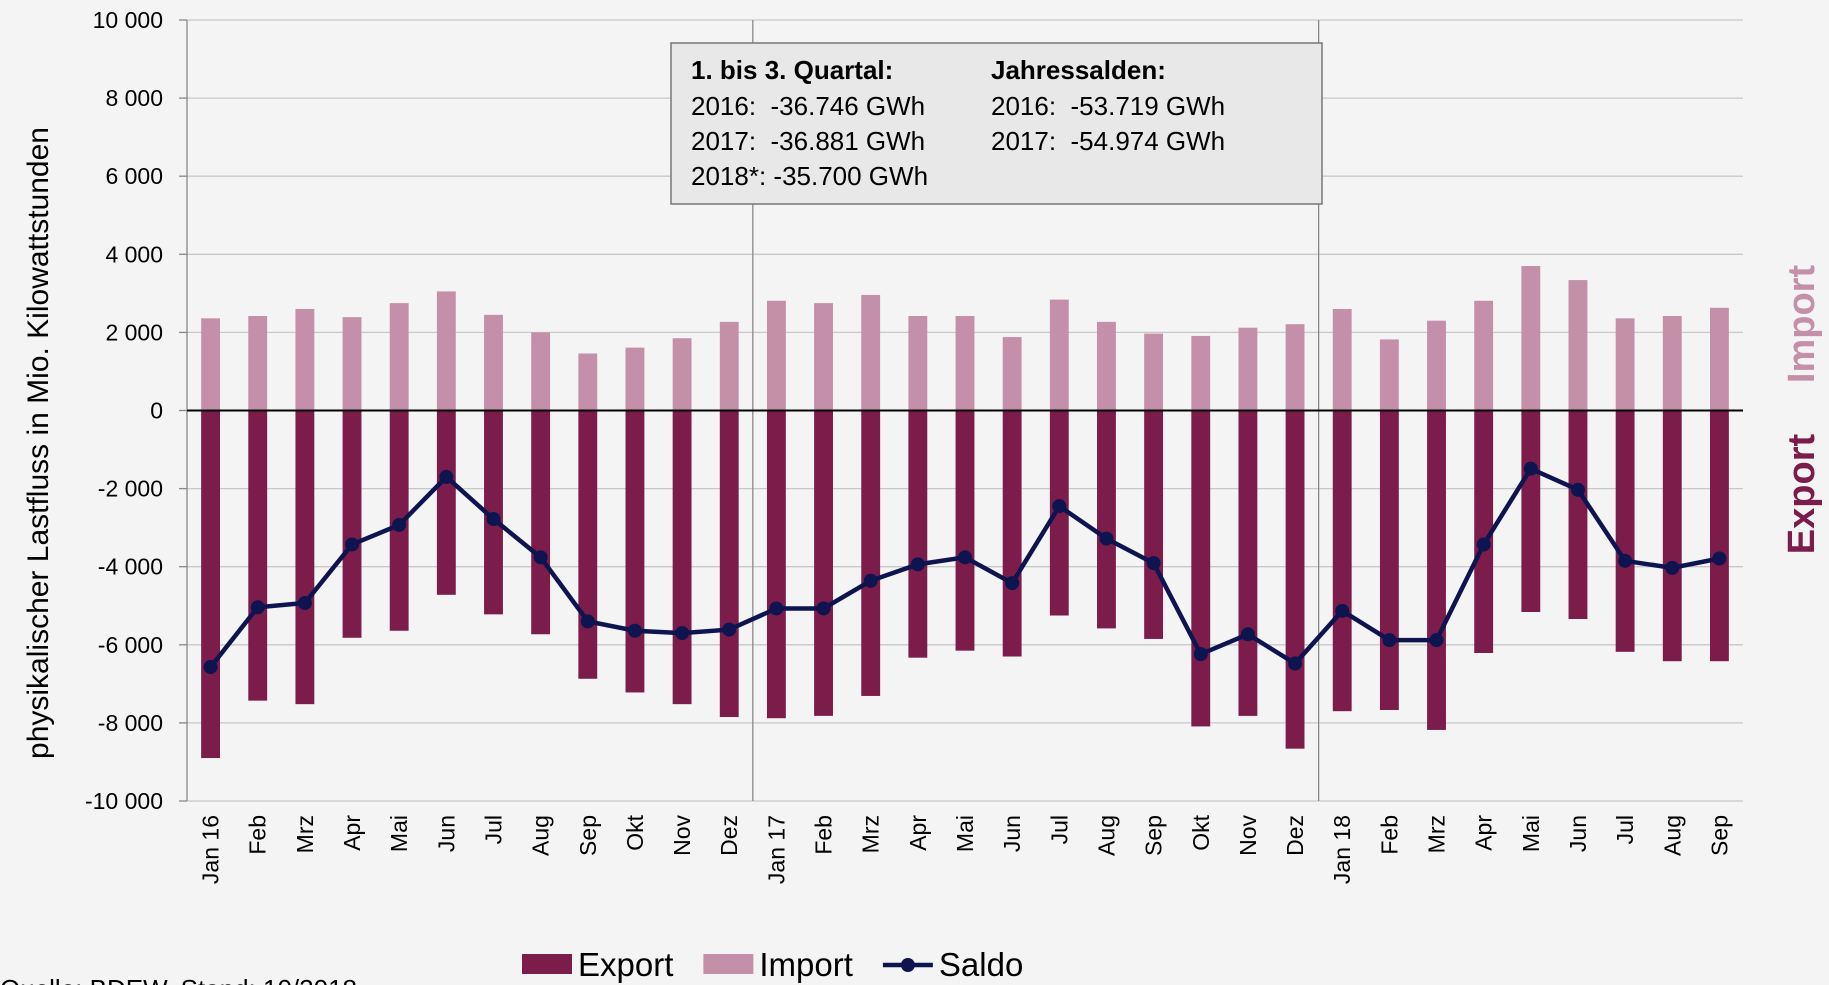  Describe the element at coordinates (1531, 833) in the screenshot. I see `x-tick-label: Mai` at that location.